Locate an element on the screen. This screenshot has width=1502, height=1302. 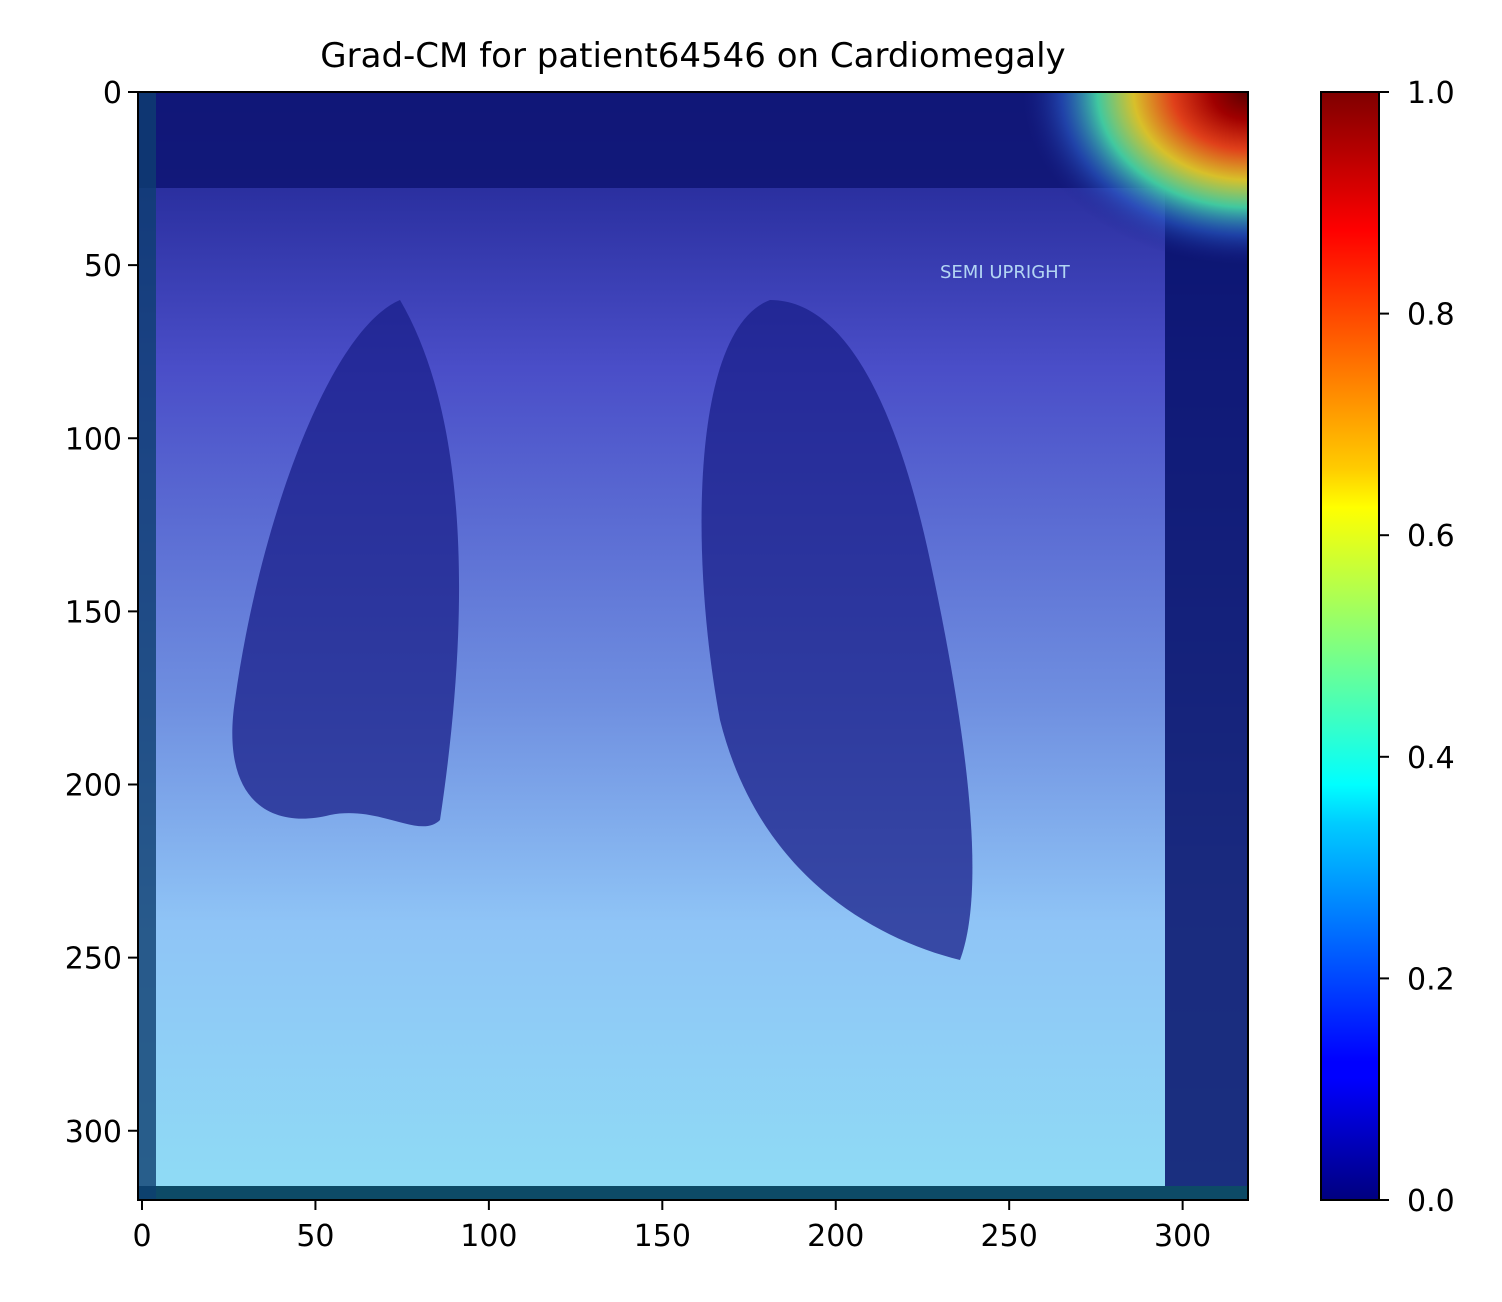
right-lung is located at coordinates (346, 563).